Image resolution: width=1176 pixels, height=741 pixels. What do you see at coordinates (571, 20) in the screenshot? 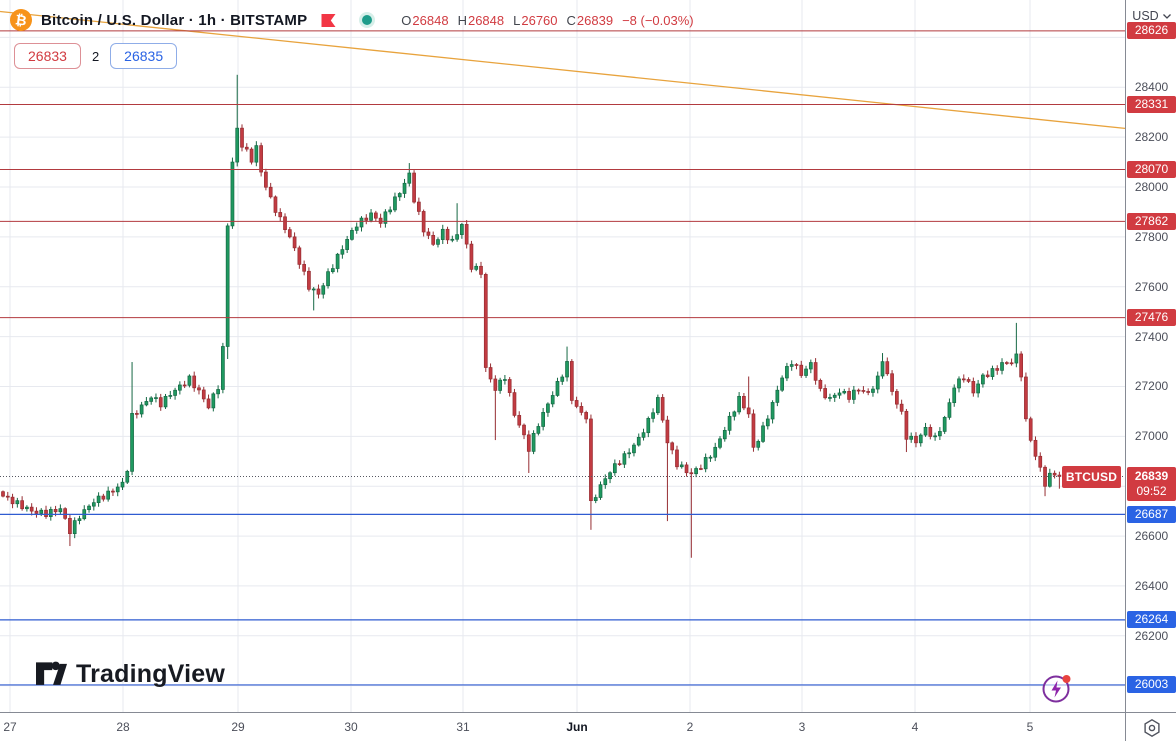
I see `close-label: C` at bounding box center [571, 20].